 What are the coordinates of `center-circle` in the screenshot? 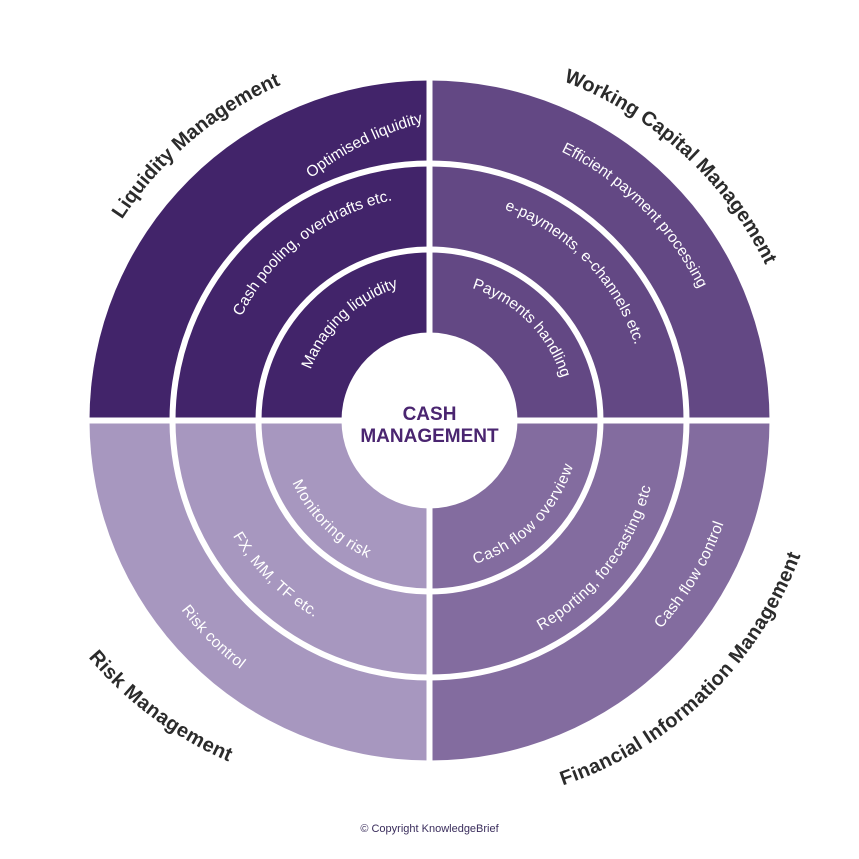 It's located at (429, 420).